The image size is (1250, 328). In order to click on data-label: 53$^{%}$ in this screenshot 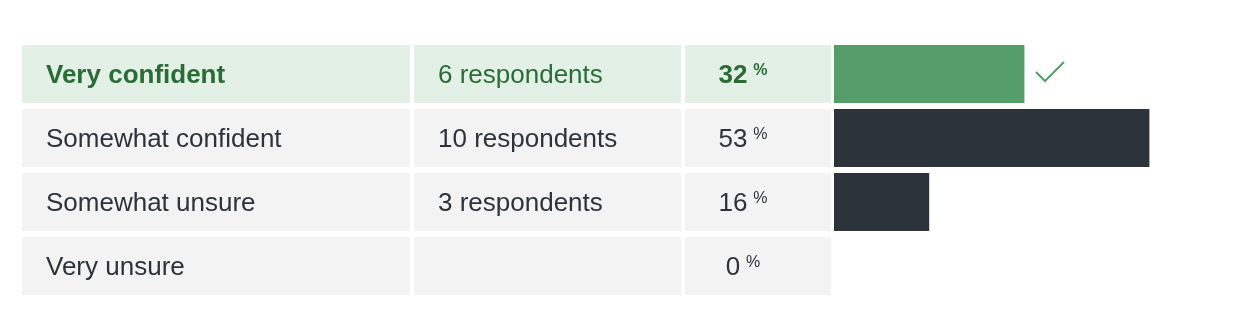, I will do `click(758, 138)`.